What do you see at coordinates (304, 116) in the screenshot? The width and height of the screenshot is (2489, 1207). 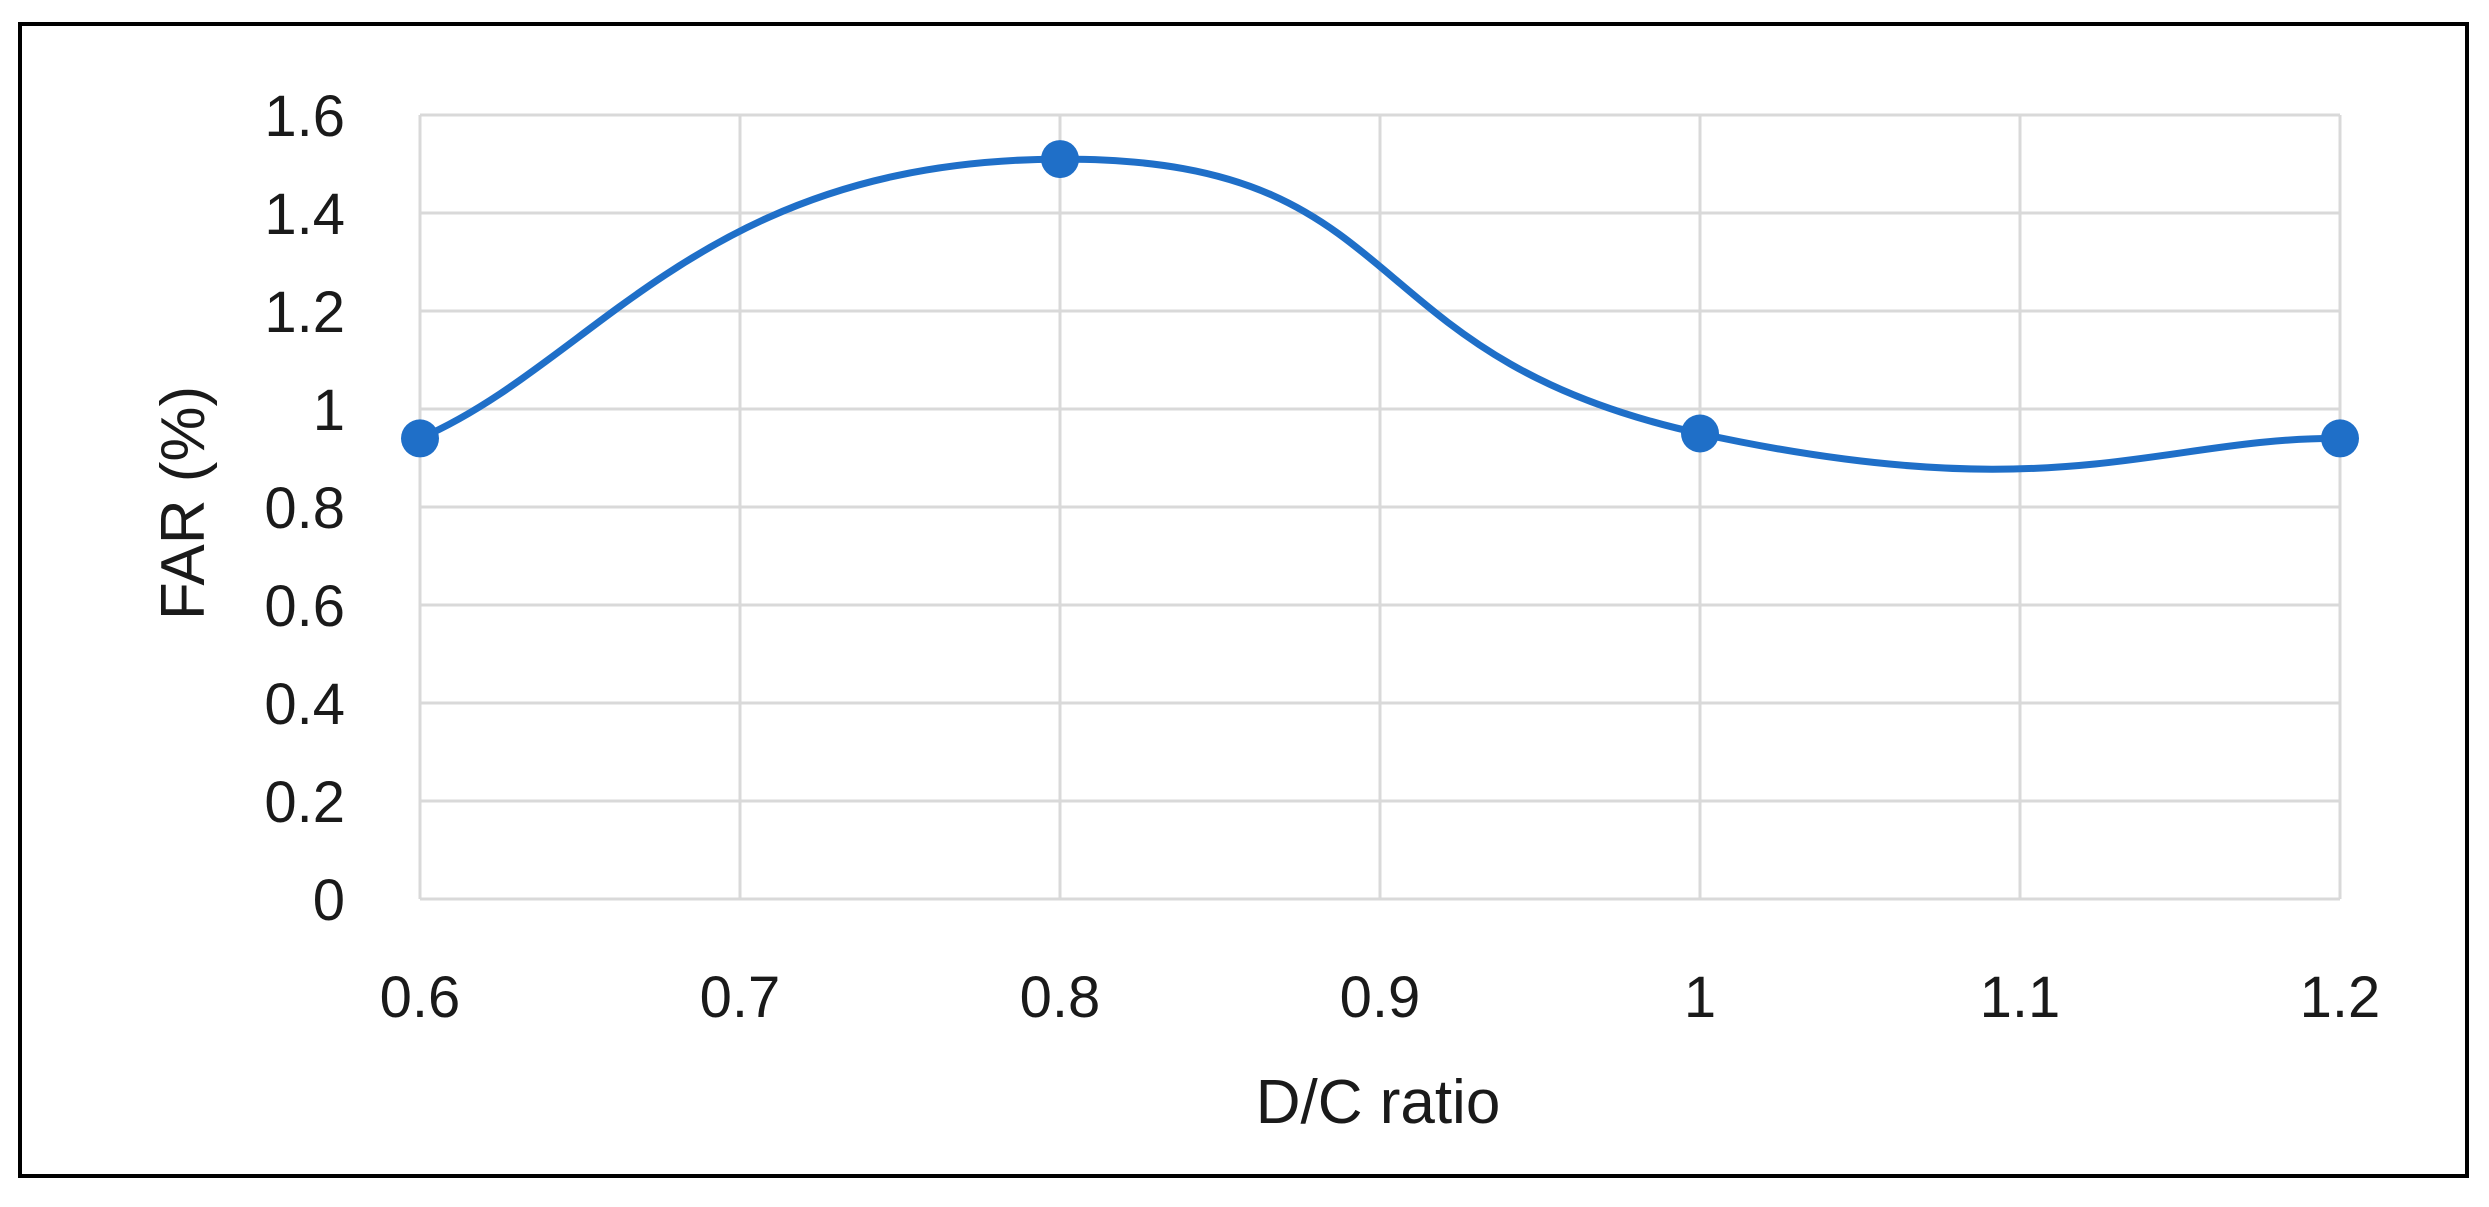 I see `y-tick-label: 1.6` at bounding box center [304, 116].